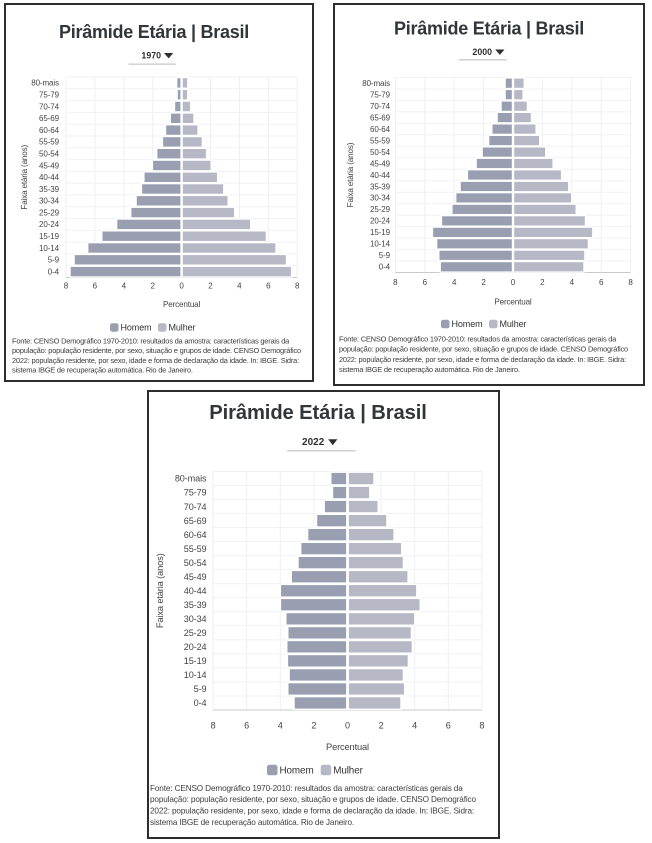 The width and height of the screenshot is (652, 843). I want to click on svg-text: 2022, so click(313, 442).